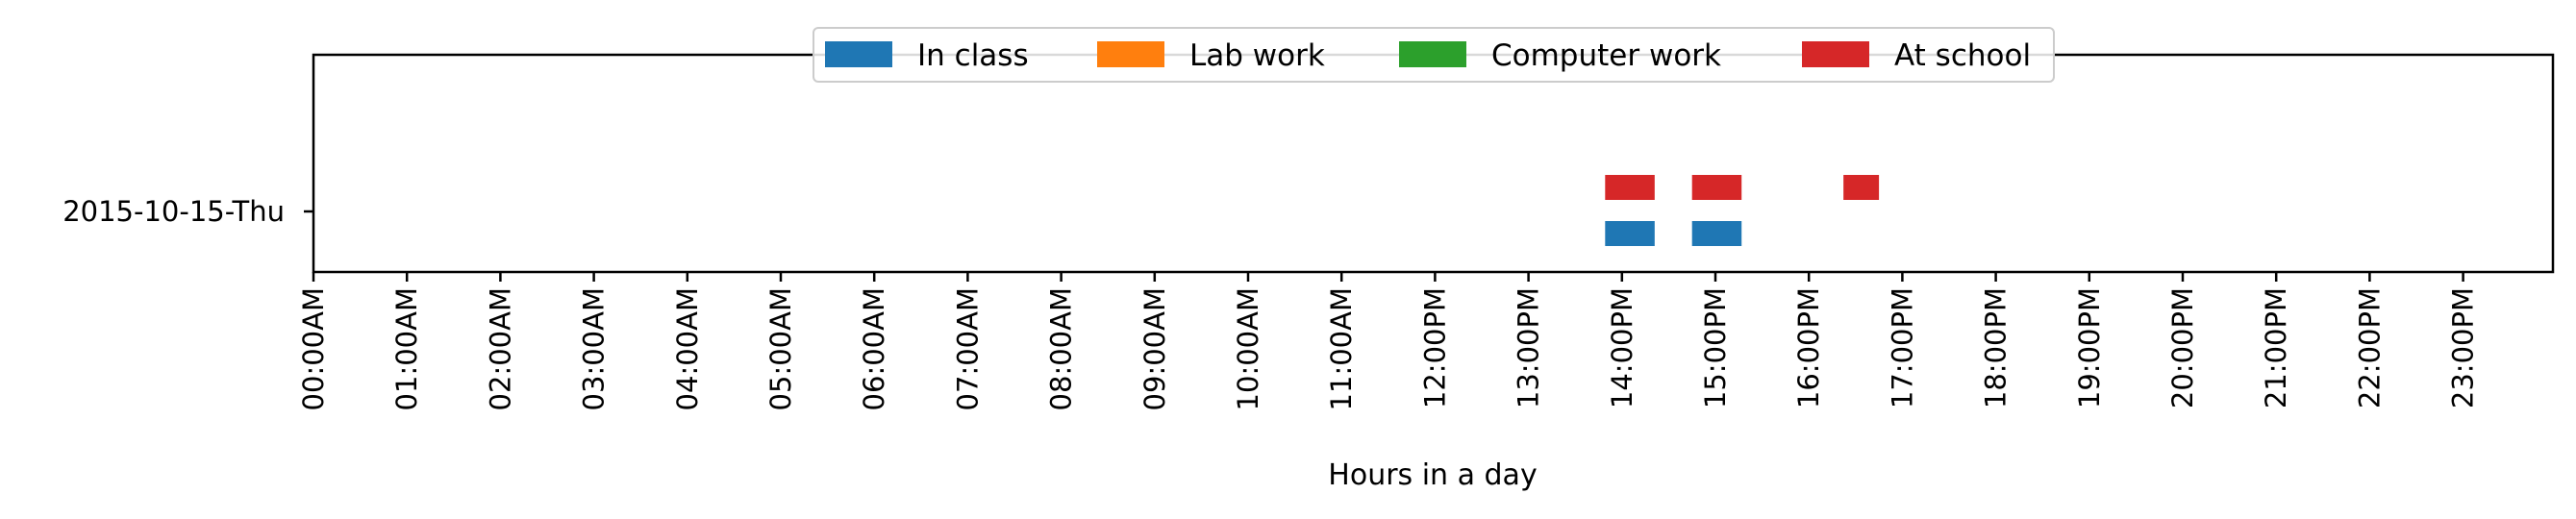 Image resolution: width=2576 pixels, height=519 pixels. I want to click on x-tick-label: 12:00PM, so click(1434, 347).